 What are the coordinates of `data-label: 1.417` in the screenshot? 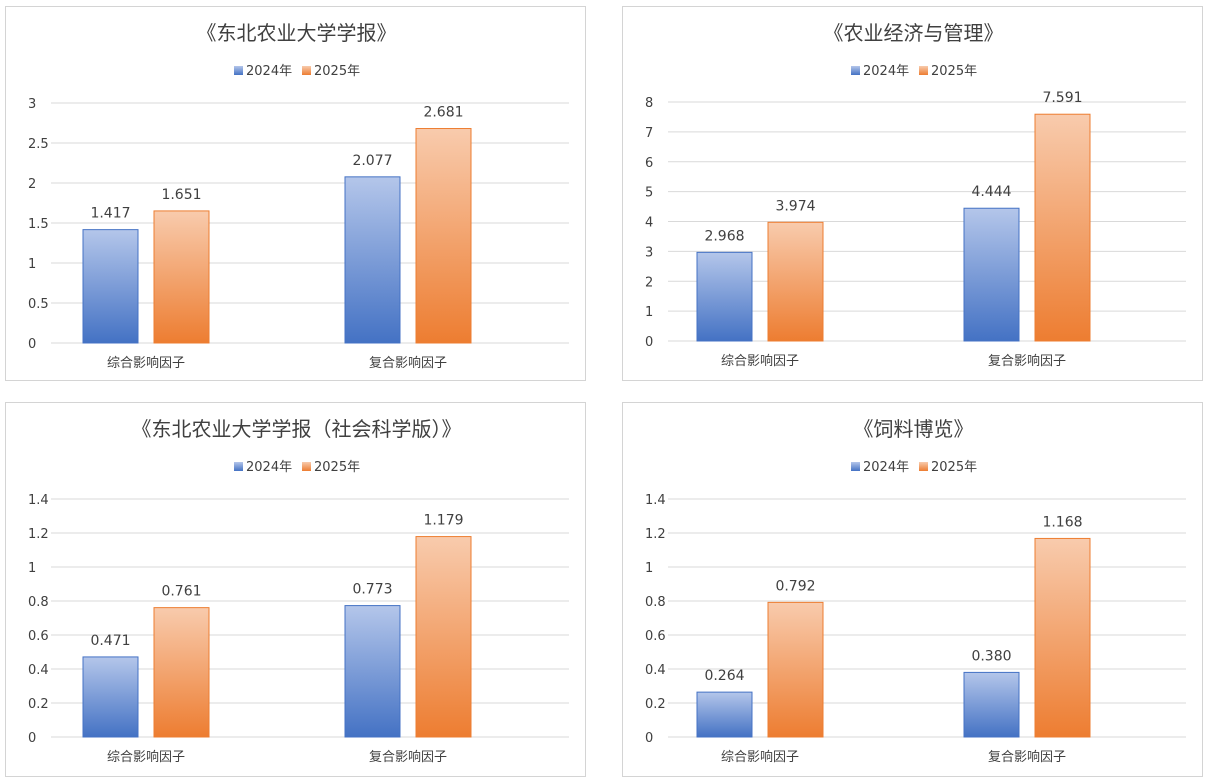 It's located at (110, 214).